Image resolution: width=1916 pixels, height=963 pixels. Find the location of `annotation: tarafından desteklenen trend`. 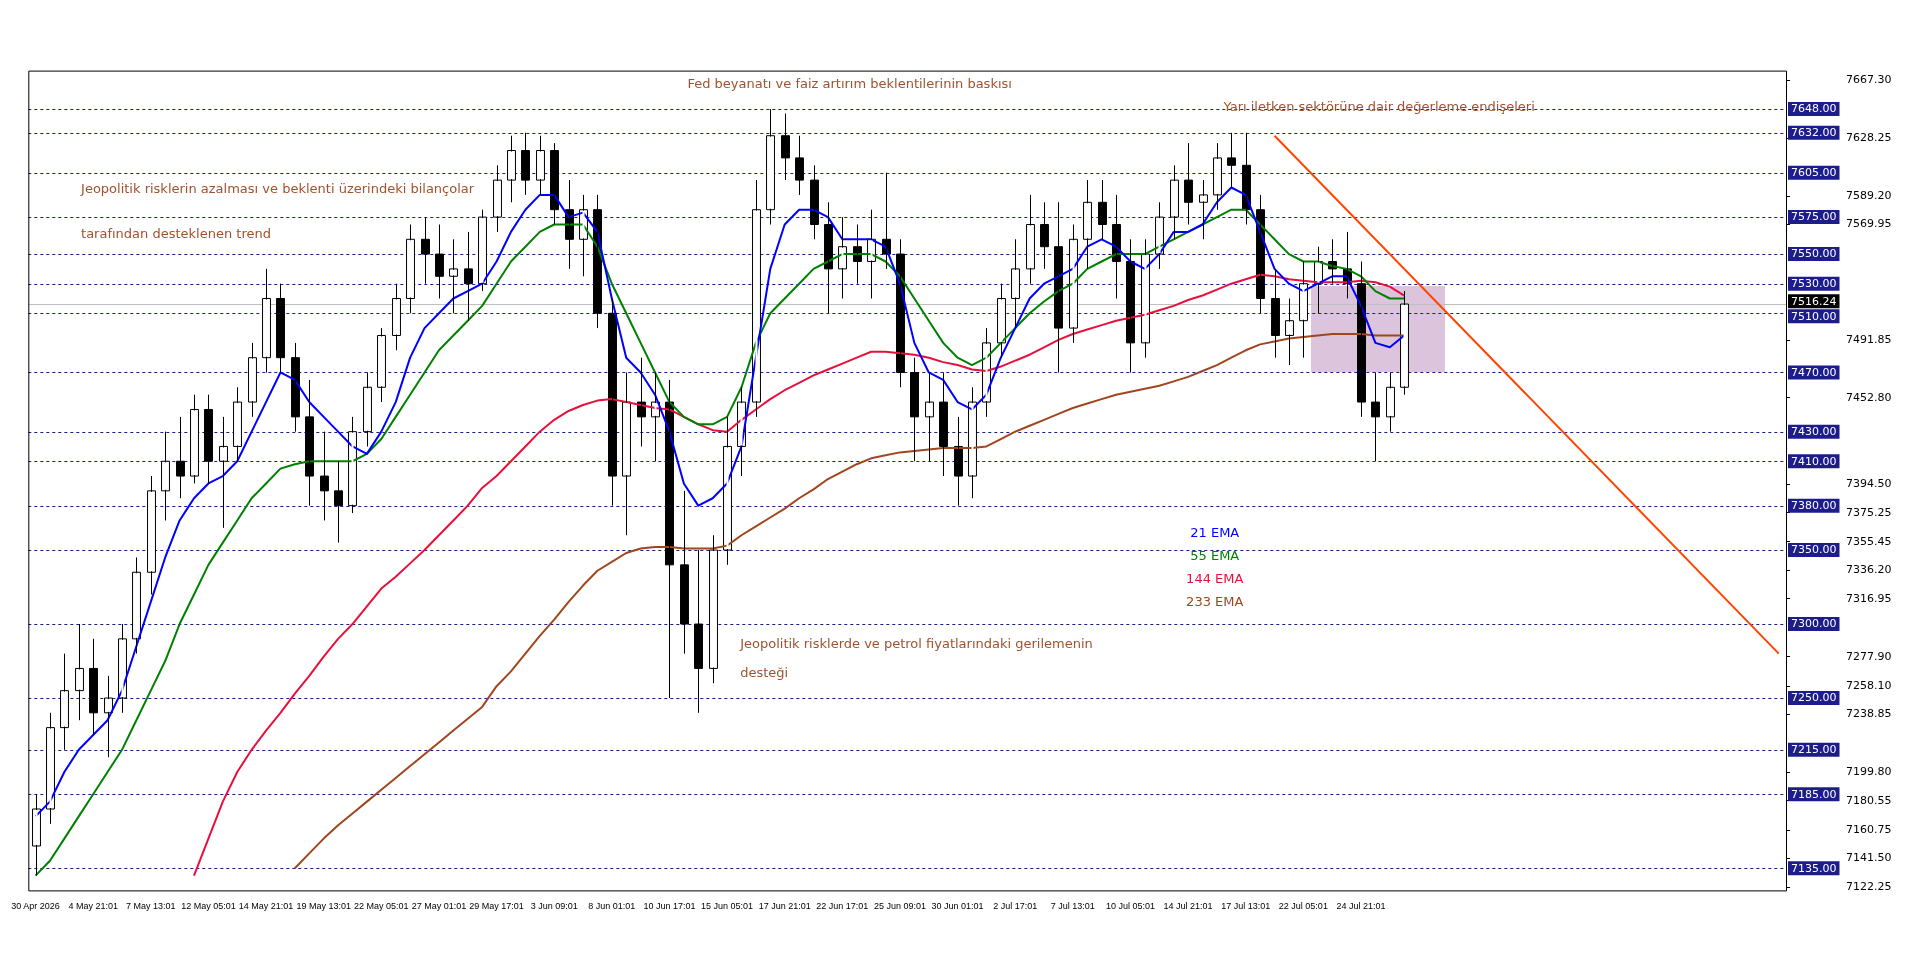

annotation: tarafından desteklenen trend is located at coordinates (176, 233).